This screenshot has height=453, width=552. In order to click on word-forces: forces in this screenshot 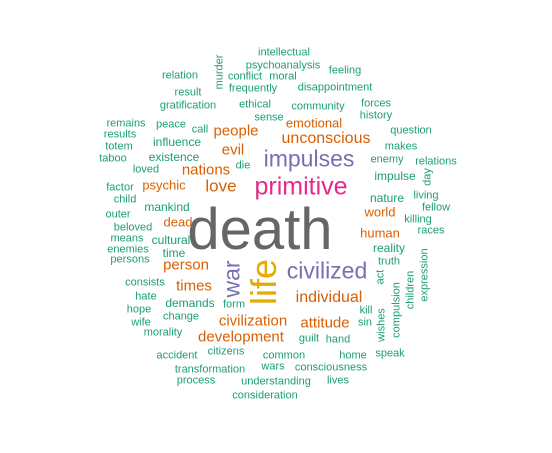, I will do `click(376, 103)`.